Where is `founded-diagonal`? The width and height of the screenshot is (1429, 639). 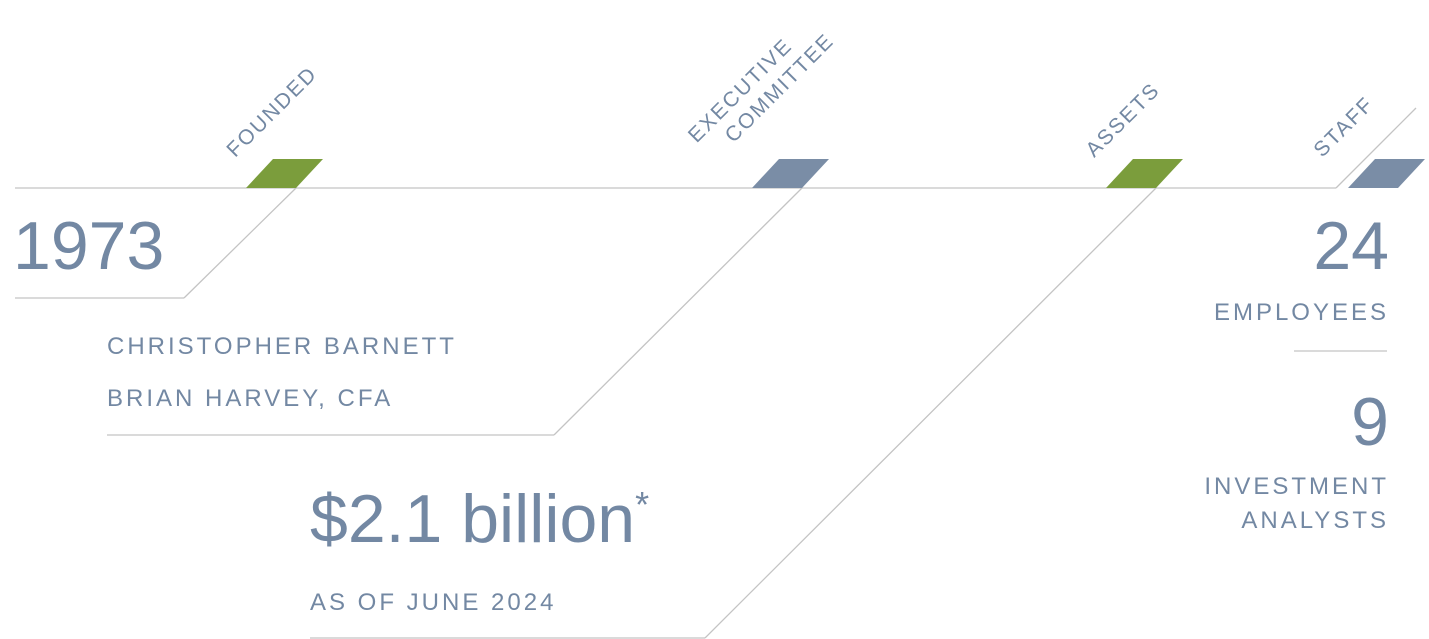
founded-diagonal is located at coordinates (240, 243).